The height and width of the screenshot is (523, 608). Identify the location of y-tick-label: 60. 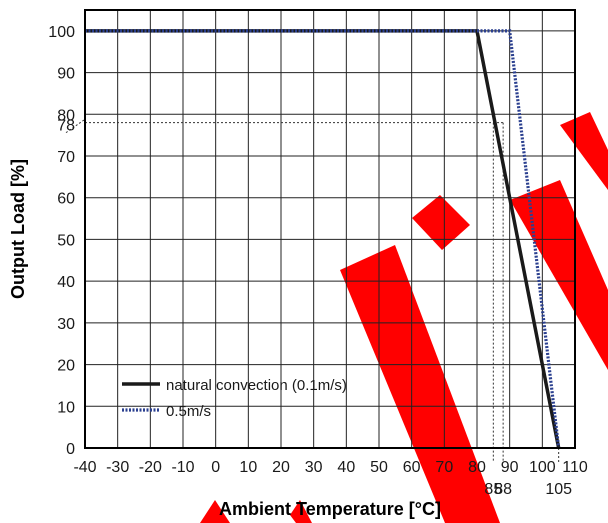
(66, 199).